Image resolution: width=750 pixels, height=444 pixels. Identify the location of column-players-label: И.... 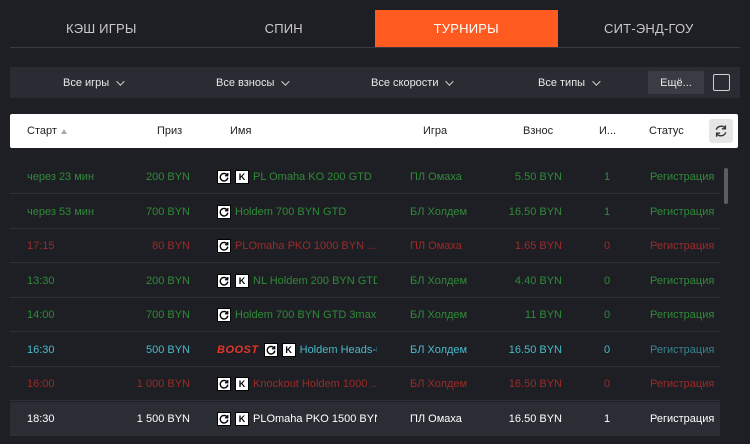
(608, 131).